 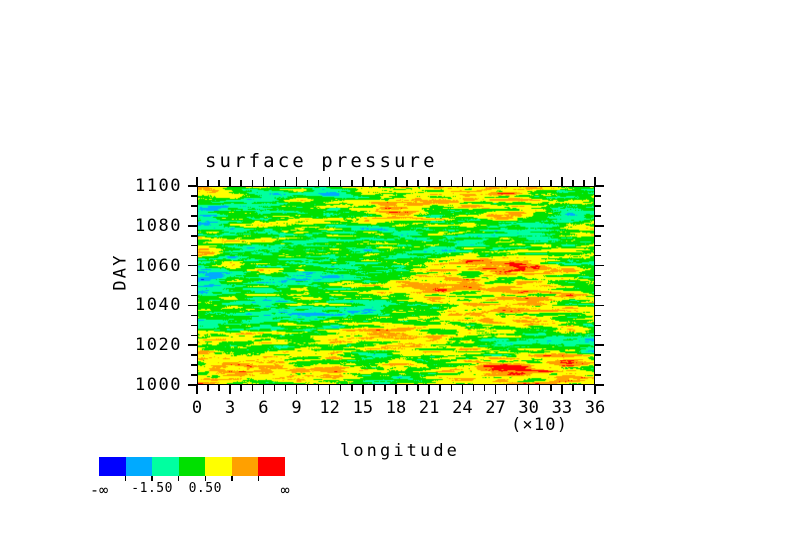 What do you see at coordinates (158, 186) in the screenshot?
I see `y-axis-tick-label: 1100` at bounding box center [158, 186].